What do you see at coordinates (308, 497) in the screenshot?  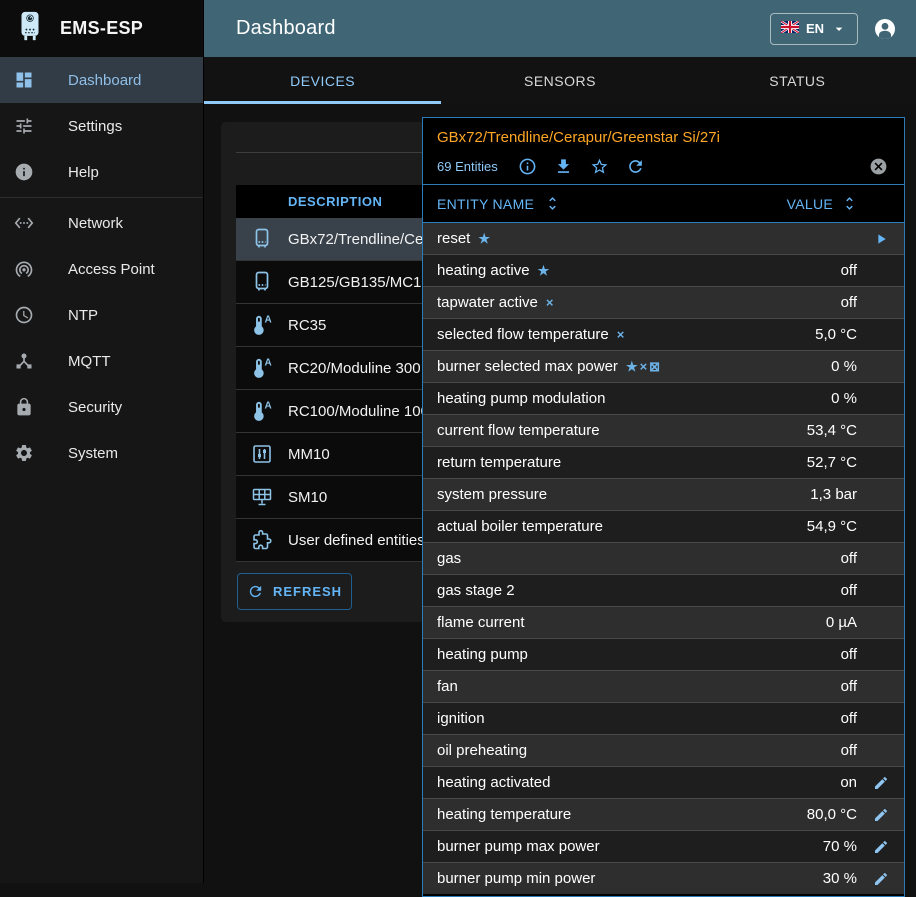 I see `device-name: SM10` at bounding box center [308, 497].